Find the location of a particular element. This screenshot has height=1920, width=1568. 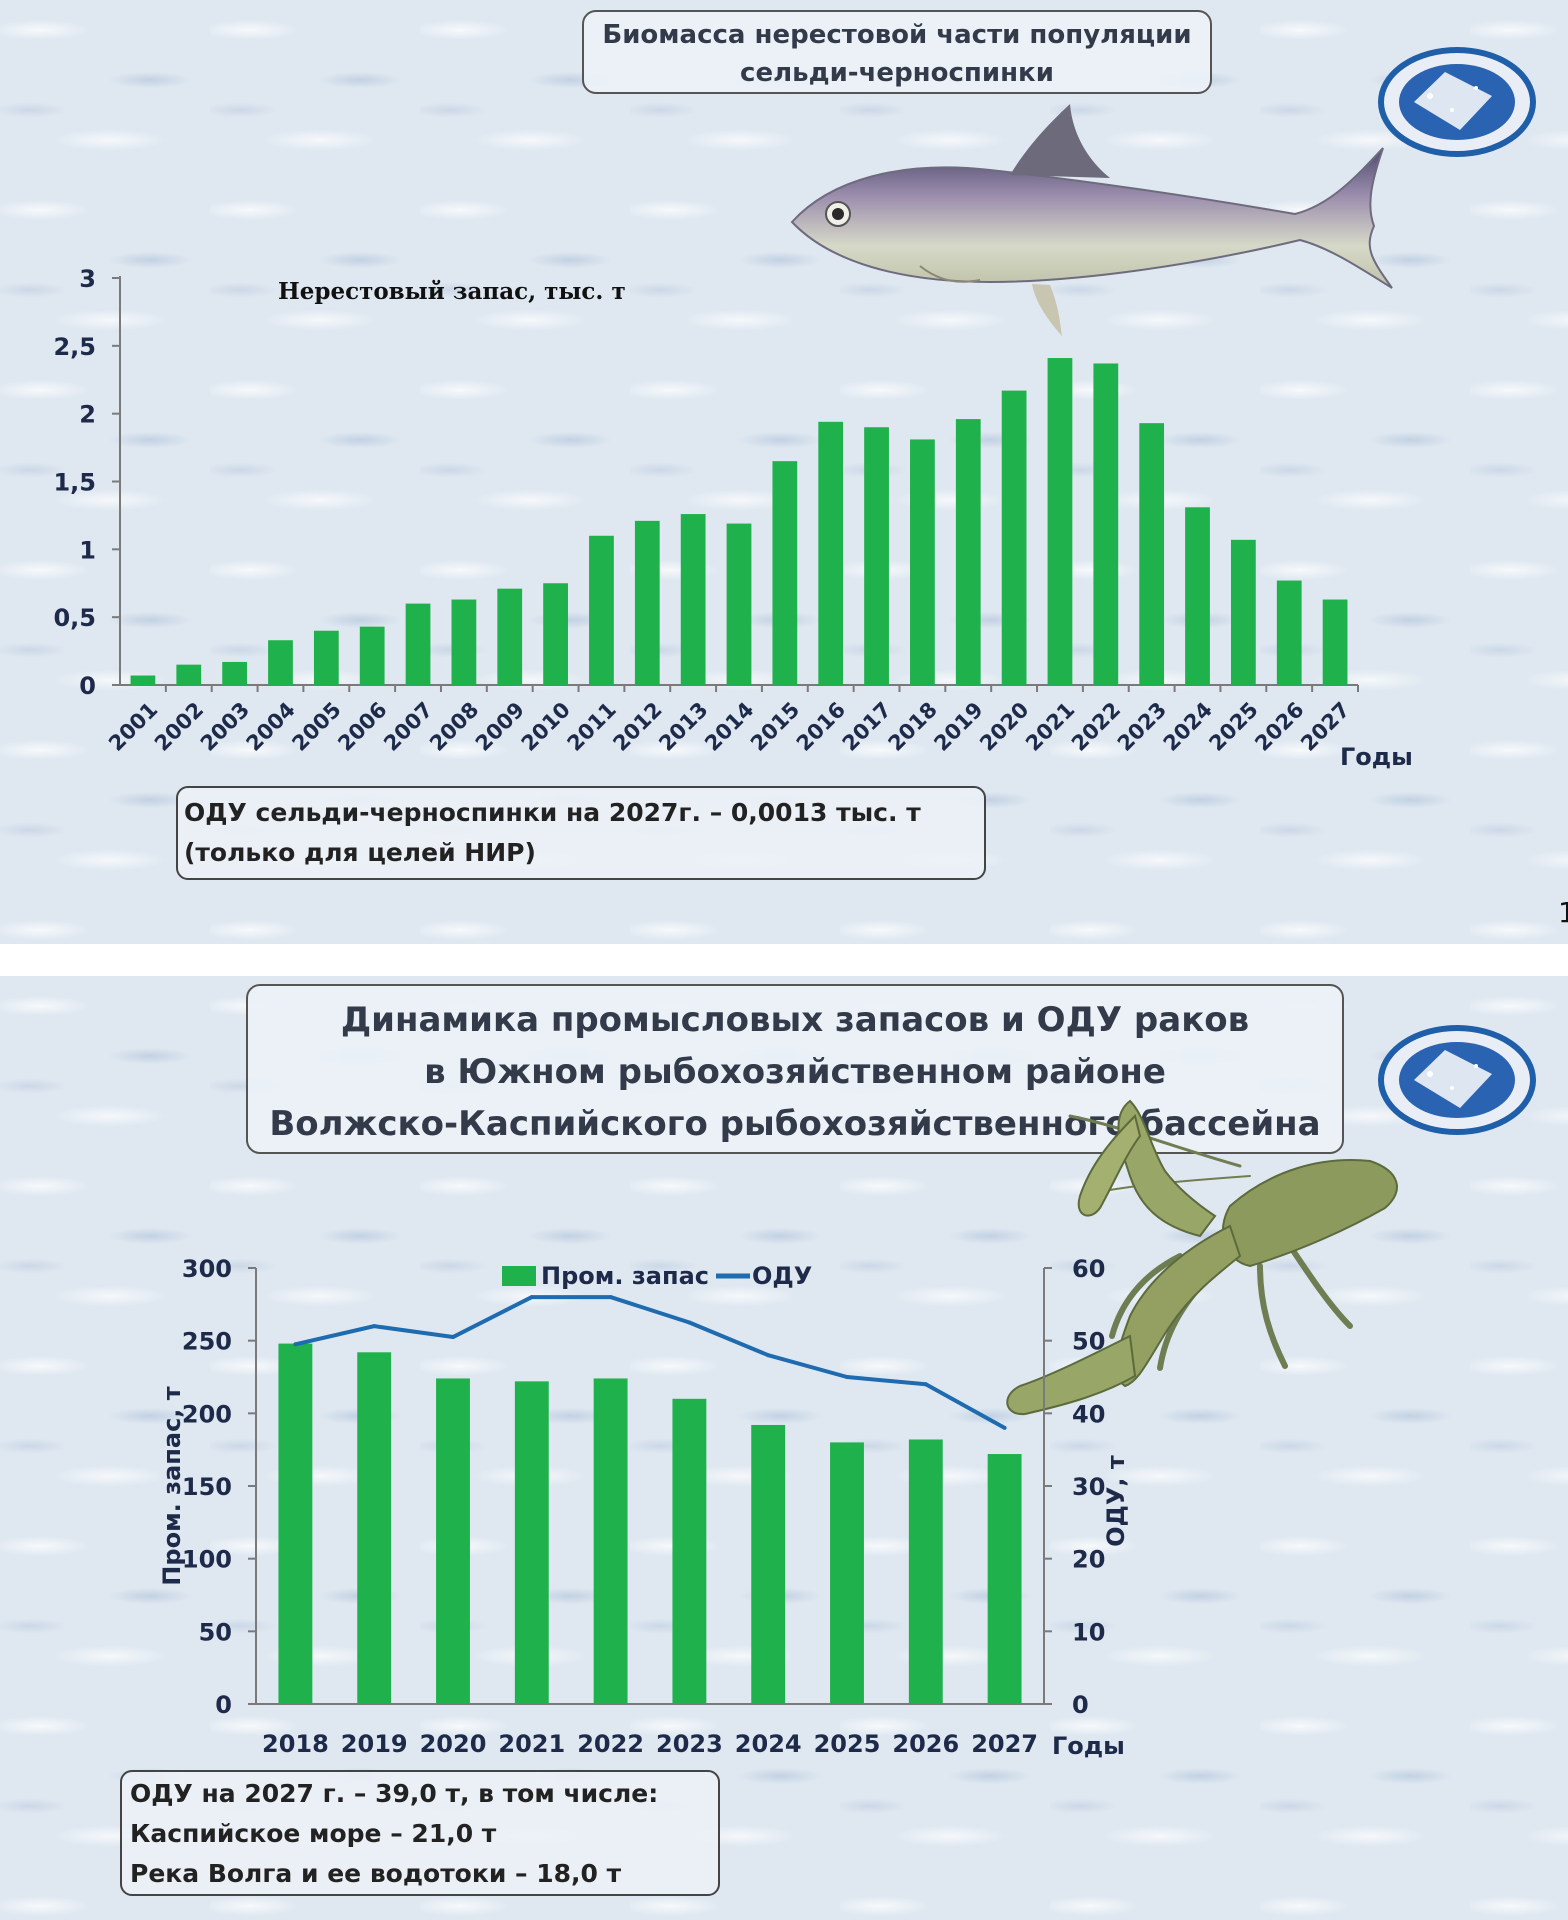

bar-2010 is located at coordinates (555, 634).